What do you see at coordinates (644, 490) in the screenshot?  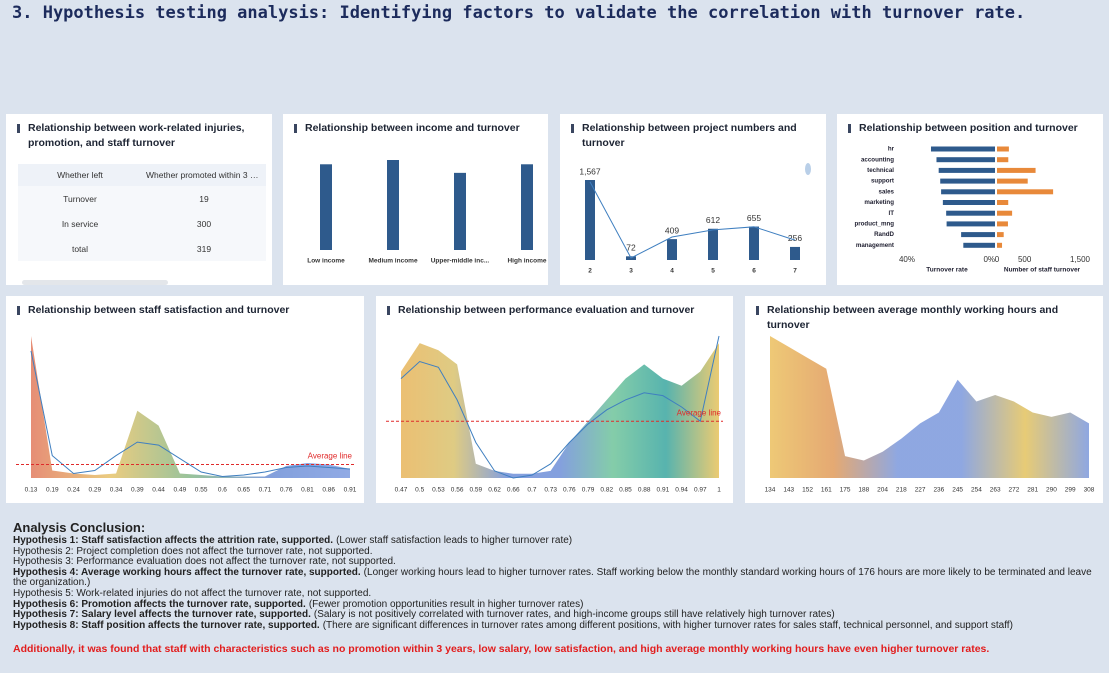 I see `x-tick-label: 0.88` at bounding box center [644, 490].